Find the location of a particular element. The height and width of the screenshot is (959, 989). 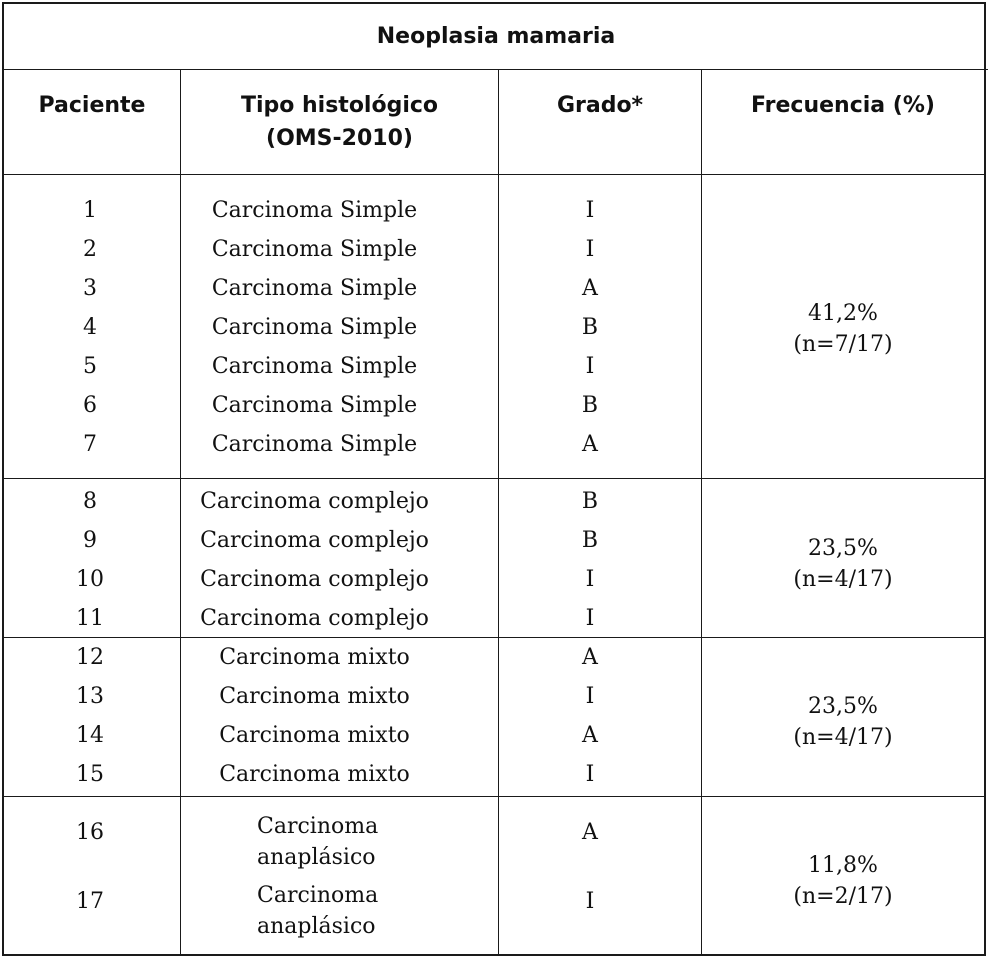

cell-paciente: 3 is located at coordinates (90, 288).